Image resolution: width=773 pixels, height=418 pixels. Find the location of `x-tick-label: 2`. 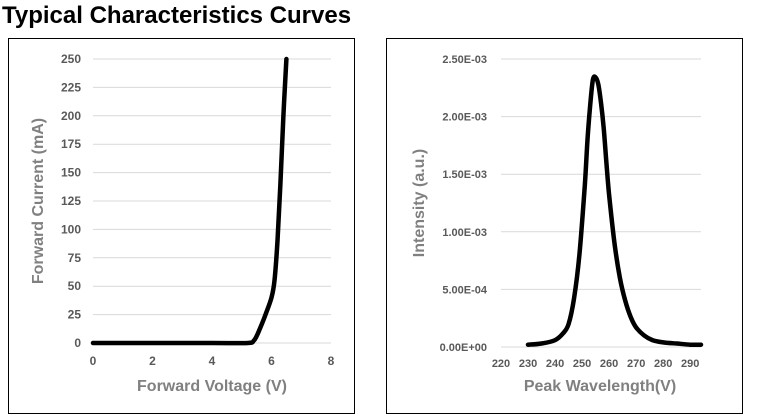

x-tick-label: 2 is located at coordinates (152, 361).